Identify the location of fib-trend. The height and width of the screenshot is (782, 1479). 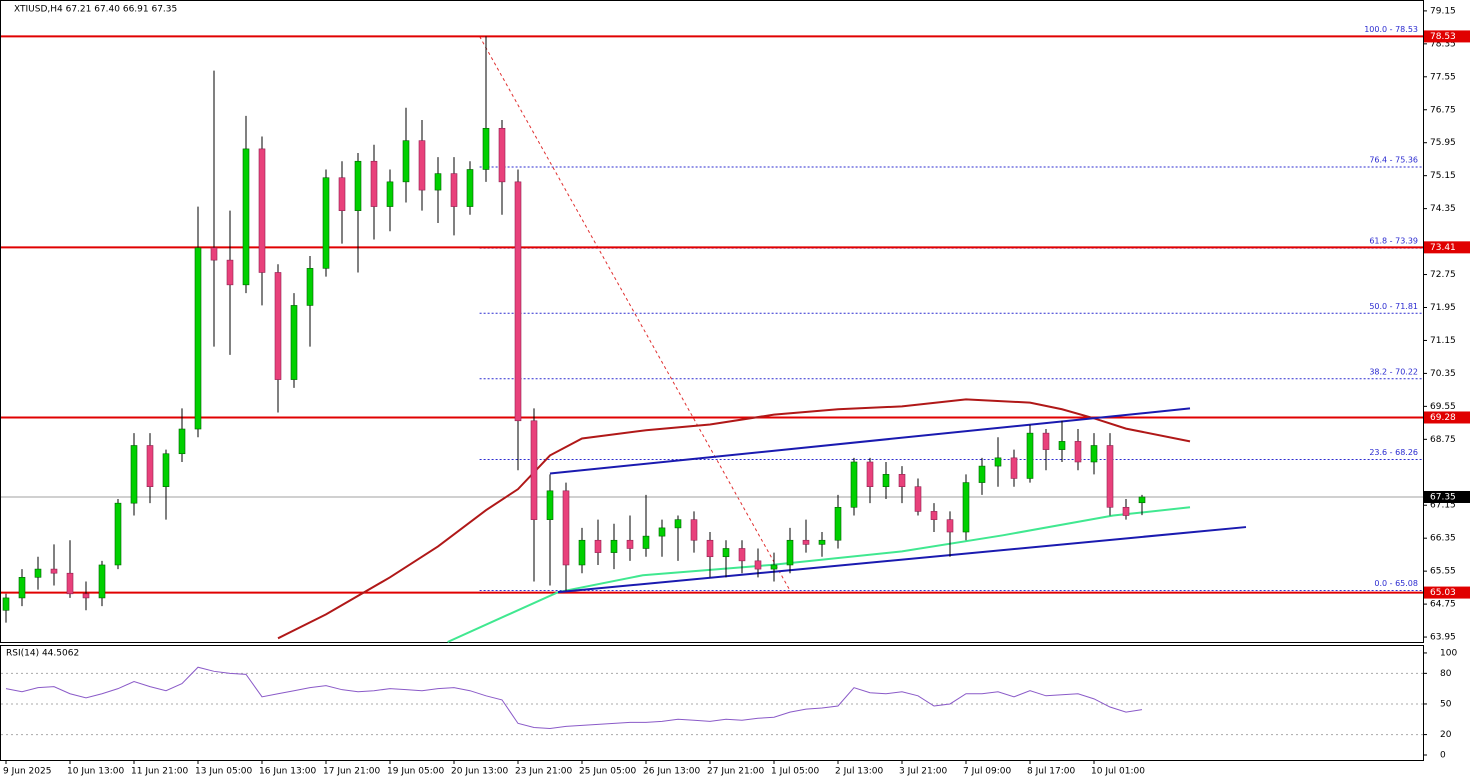
(635, 313).